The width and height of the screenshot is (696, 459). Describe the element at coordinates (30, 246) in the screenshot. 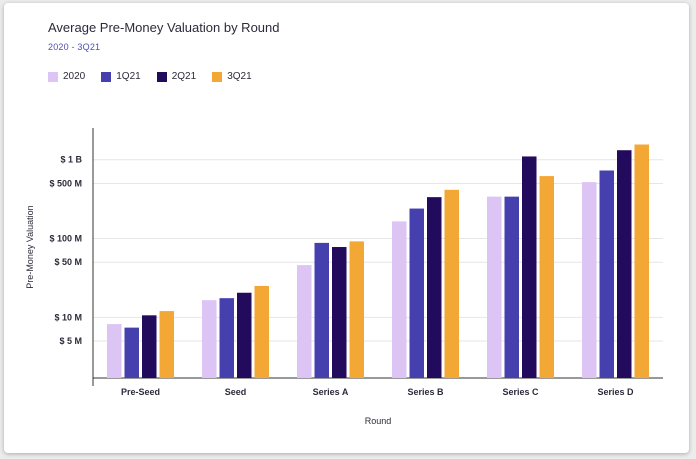

I see `y-axis-label: Pre-Money Valuation` at that location.